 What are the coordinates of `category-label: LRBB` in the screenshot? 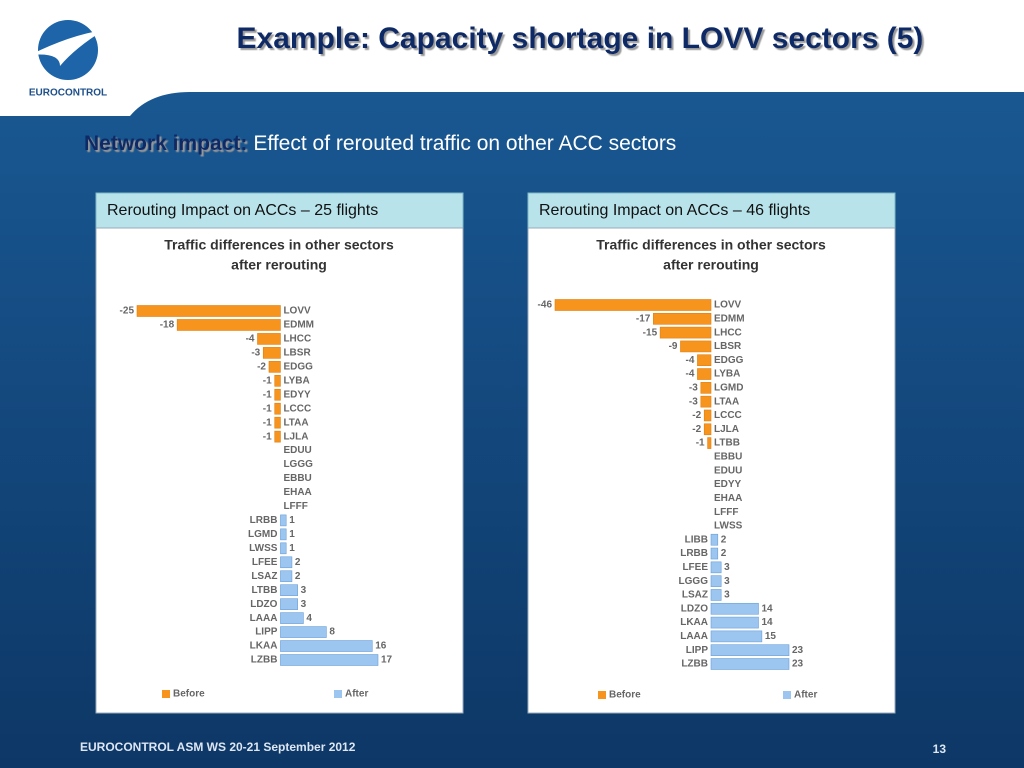 It's located at (264, 520).